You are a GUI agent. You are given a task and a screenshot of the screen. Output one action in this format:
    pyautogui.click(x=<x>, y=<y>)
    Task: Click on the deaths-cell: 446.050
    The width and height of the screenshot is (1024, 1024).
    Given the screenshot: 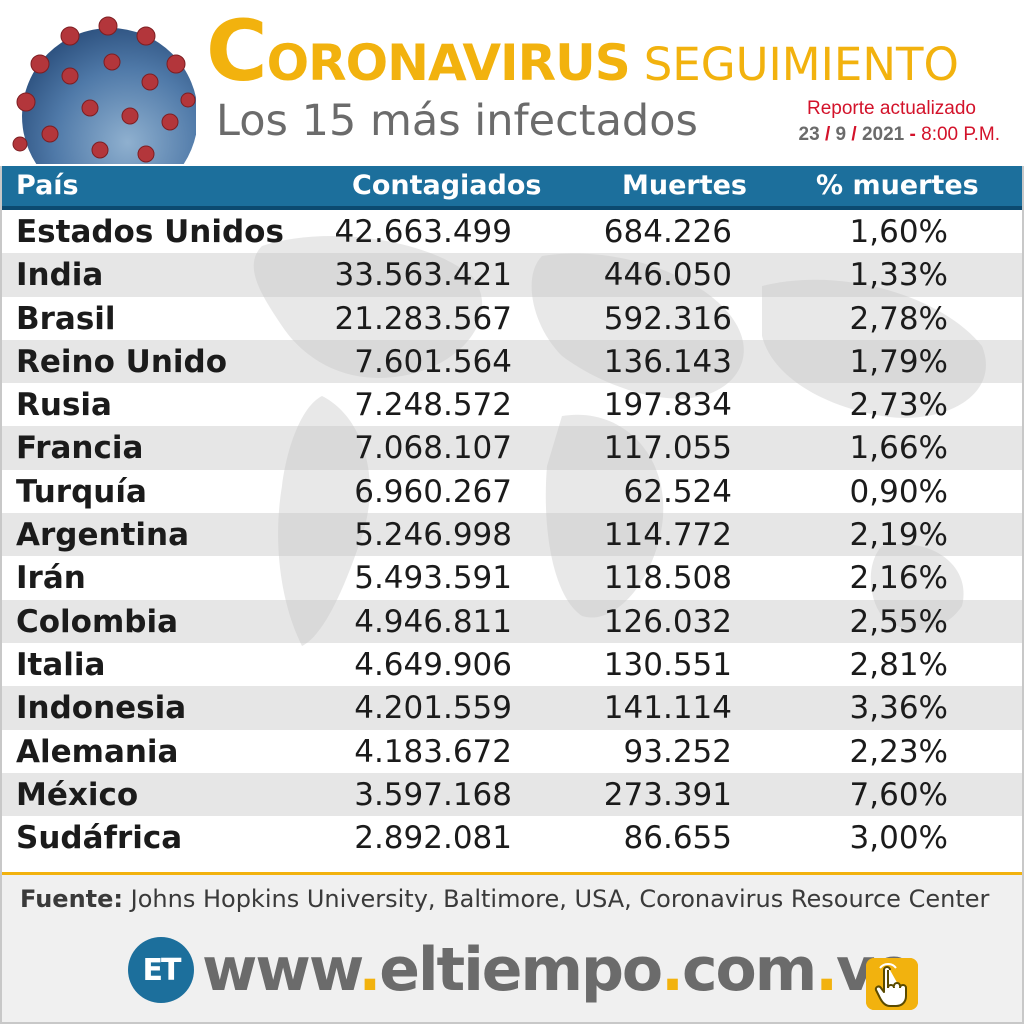 What is the action you would take?
    pyautogui.click(x=667, y=275)
    